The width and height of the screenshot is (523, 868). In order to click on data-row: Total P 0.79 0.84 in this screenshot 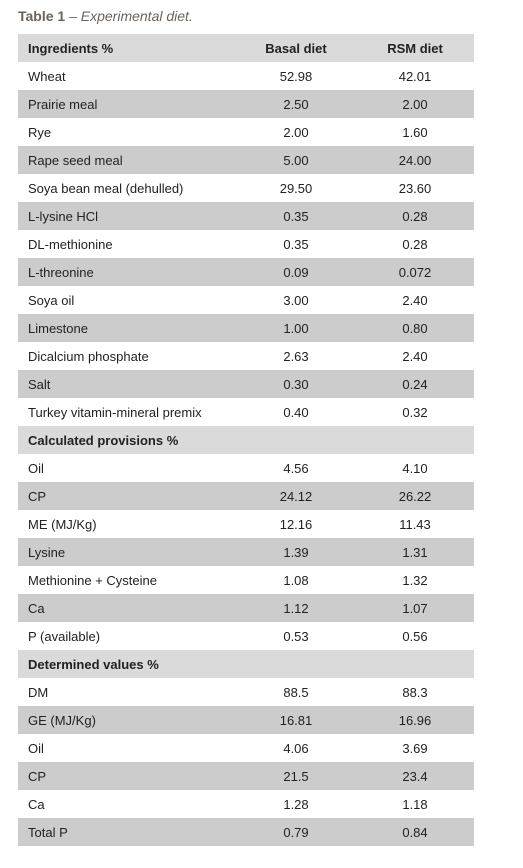, I will do `click(246, 832)`.